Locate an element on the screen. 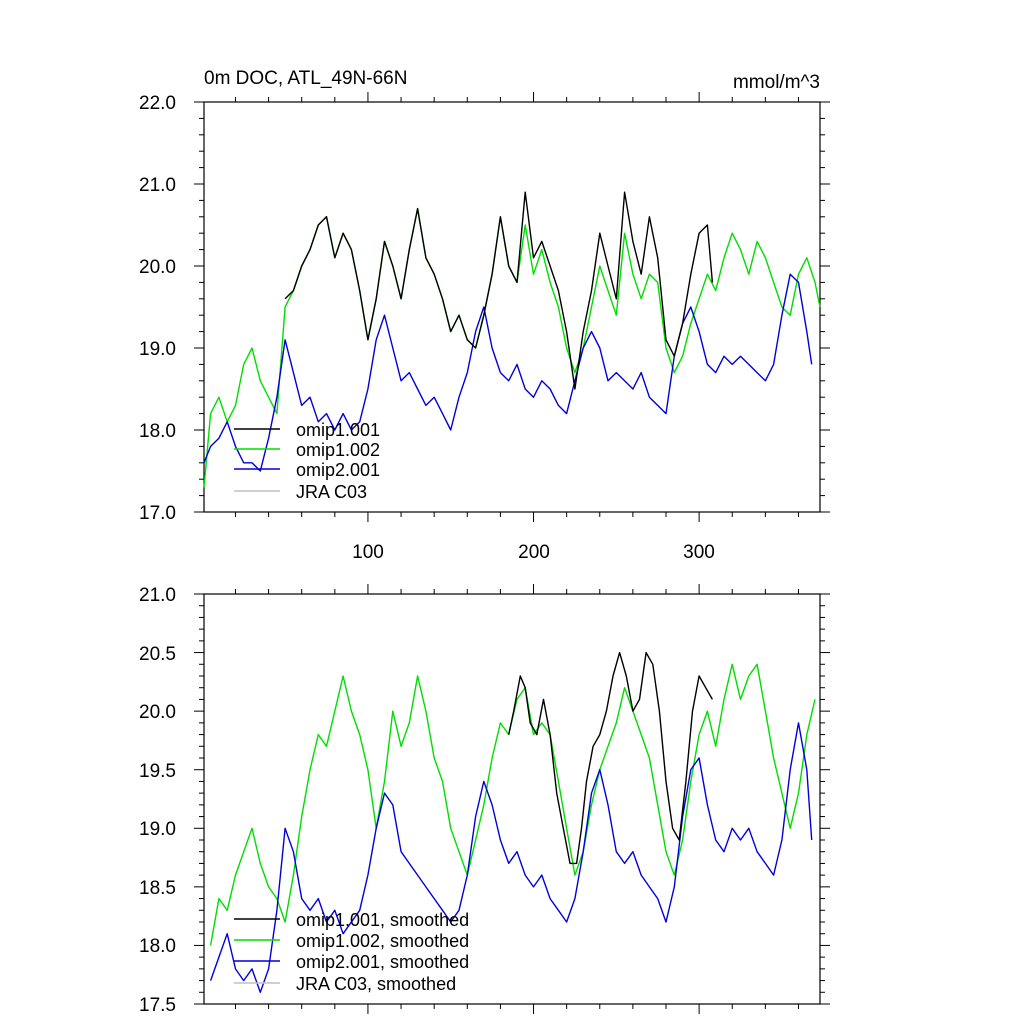  legend-label: omip2.001 is located at coordinates (338, 470).